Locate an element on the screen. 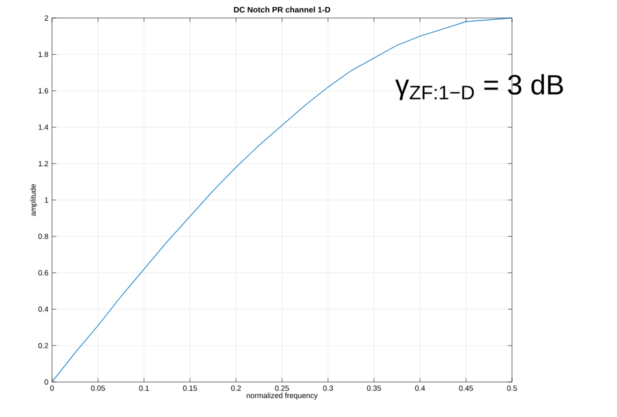 This screenshot has height=417, width=617. annotation: γ$_{ZF:1−D}$ = 3 dB is located at coordinates (479, 87).